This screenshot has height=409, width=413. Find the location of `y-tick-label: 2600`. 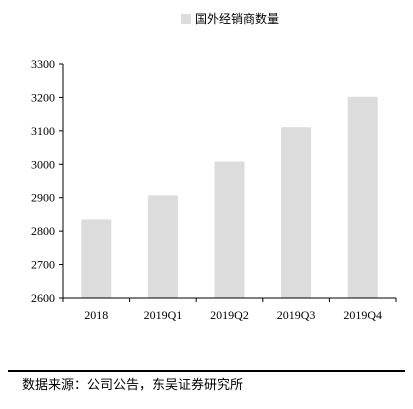

y-tick-label: 2600 is located at coordinates (43, 298).